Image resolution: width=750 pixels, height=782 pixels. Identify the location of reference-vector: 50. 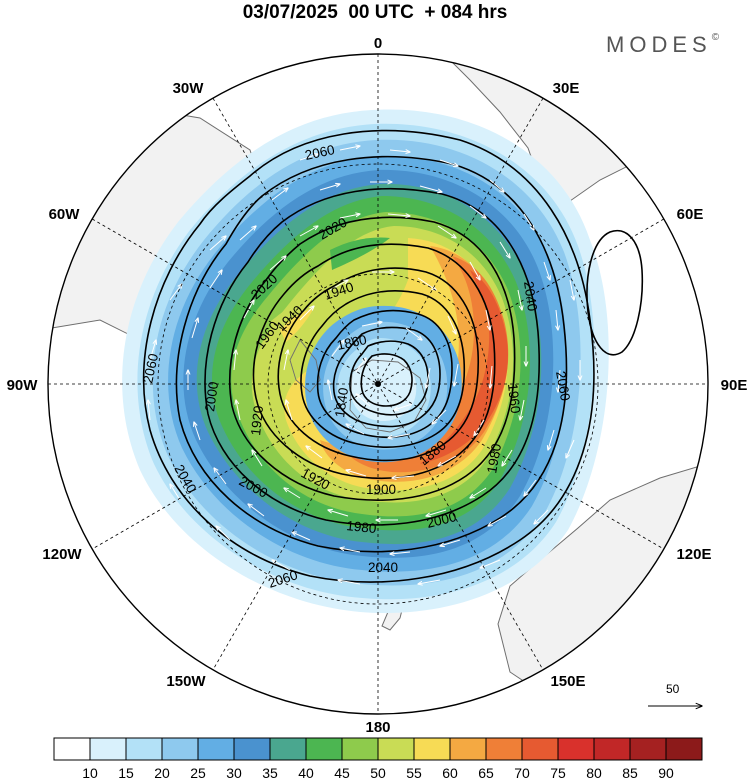
(675, 694).